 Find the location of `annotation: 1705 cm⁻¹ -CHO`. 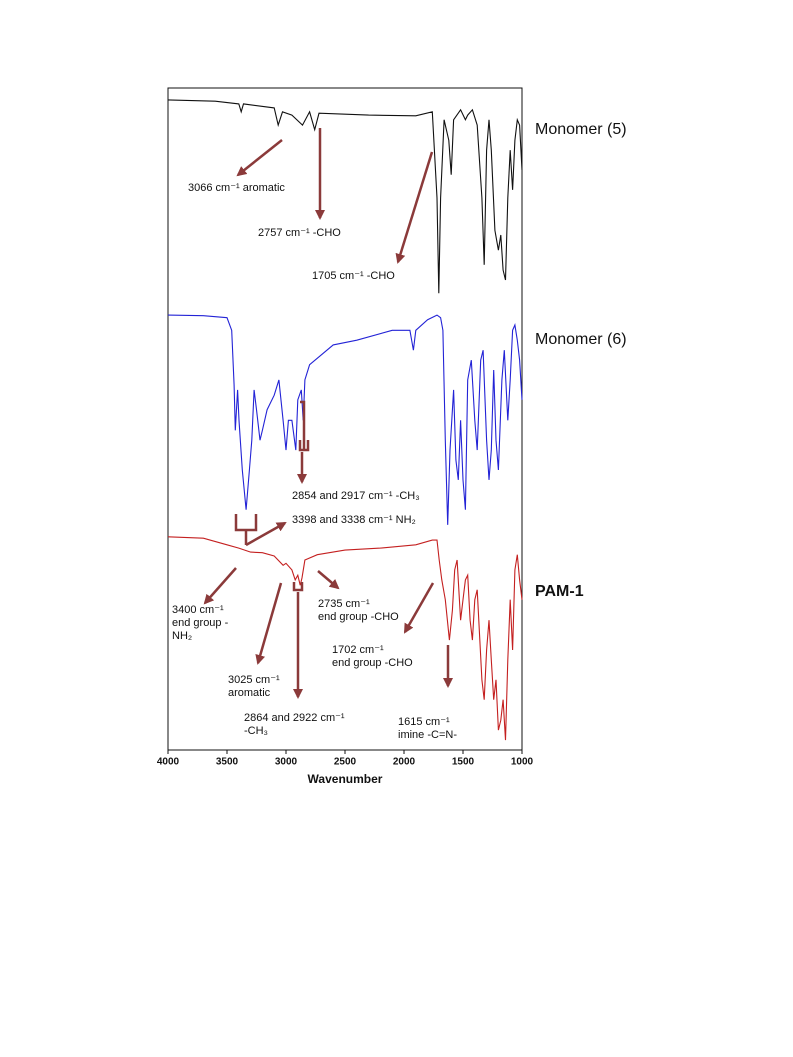

annotation: 1705 cm⁻¹ -CHO is located at coordinates (353, 276).